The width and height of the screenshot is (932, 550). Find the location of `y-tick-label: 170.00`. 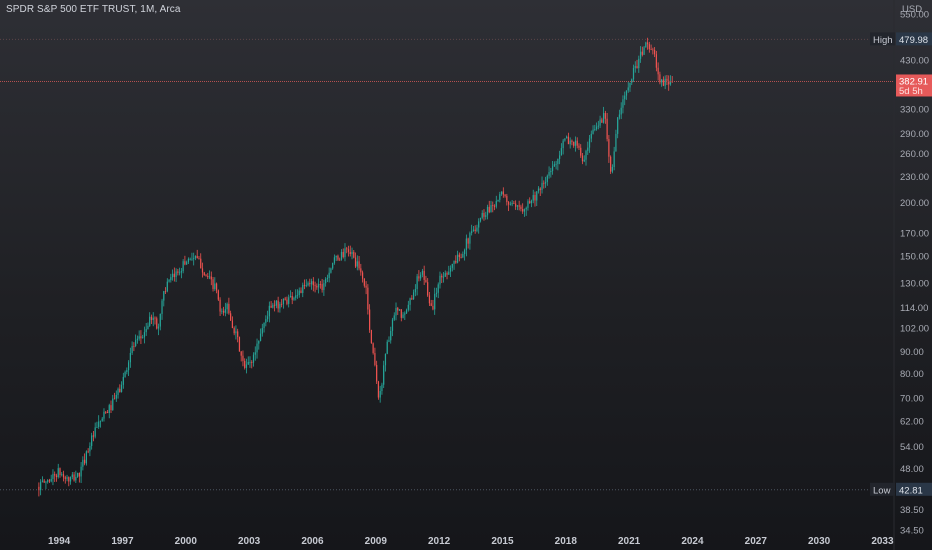

y-tick-label: 170.00 is located at coordinates (914, 233).